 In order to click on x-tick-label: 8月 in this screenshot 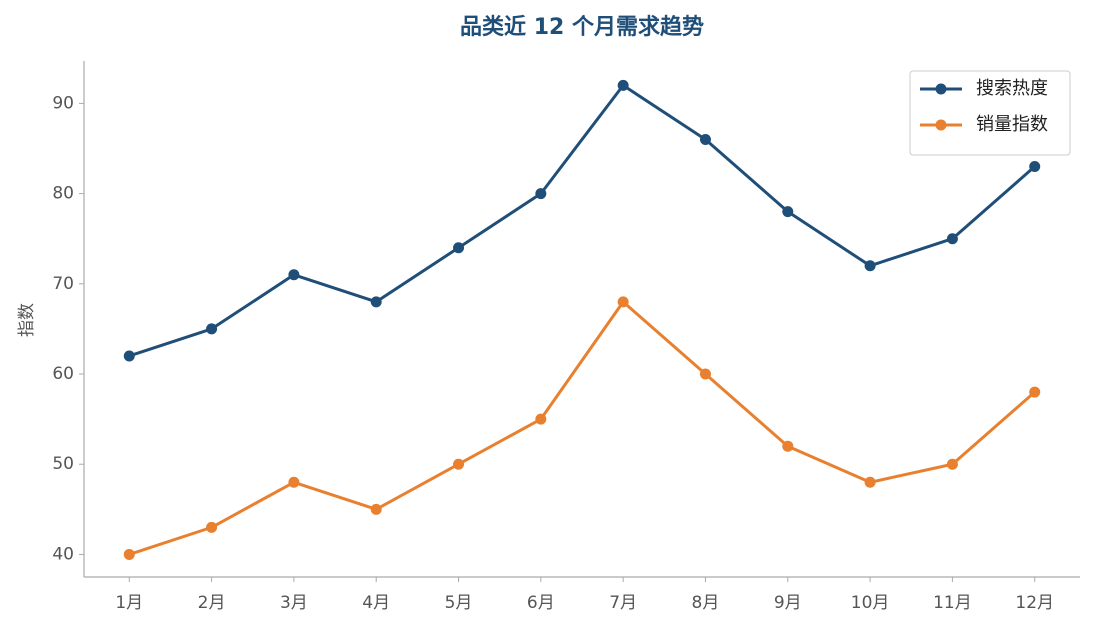, I will do `click(706, 603)`.